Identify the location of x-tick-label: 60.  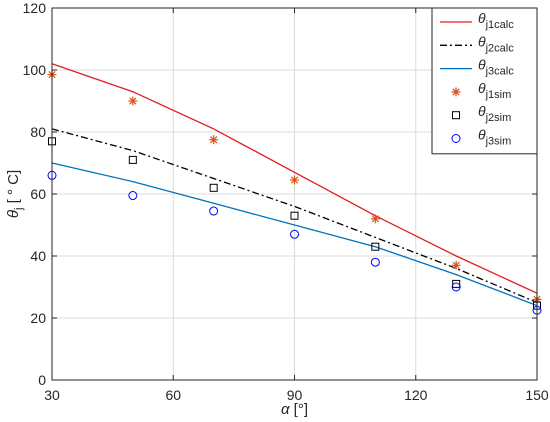
(173, 395).